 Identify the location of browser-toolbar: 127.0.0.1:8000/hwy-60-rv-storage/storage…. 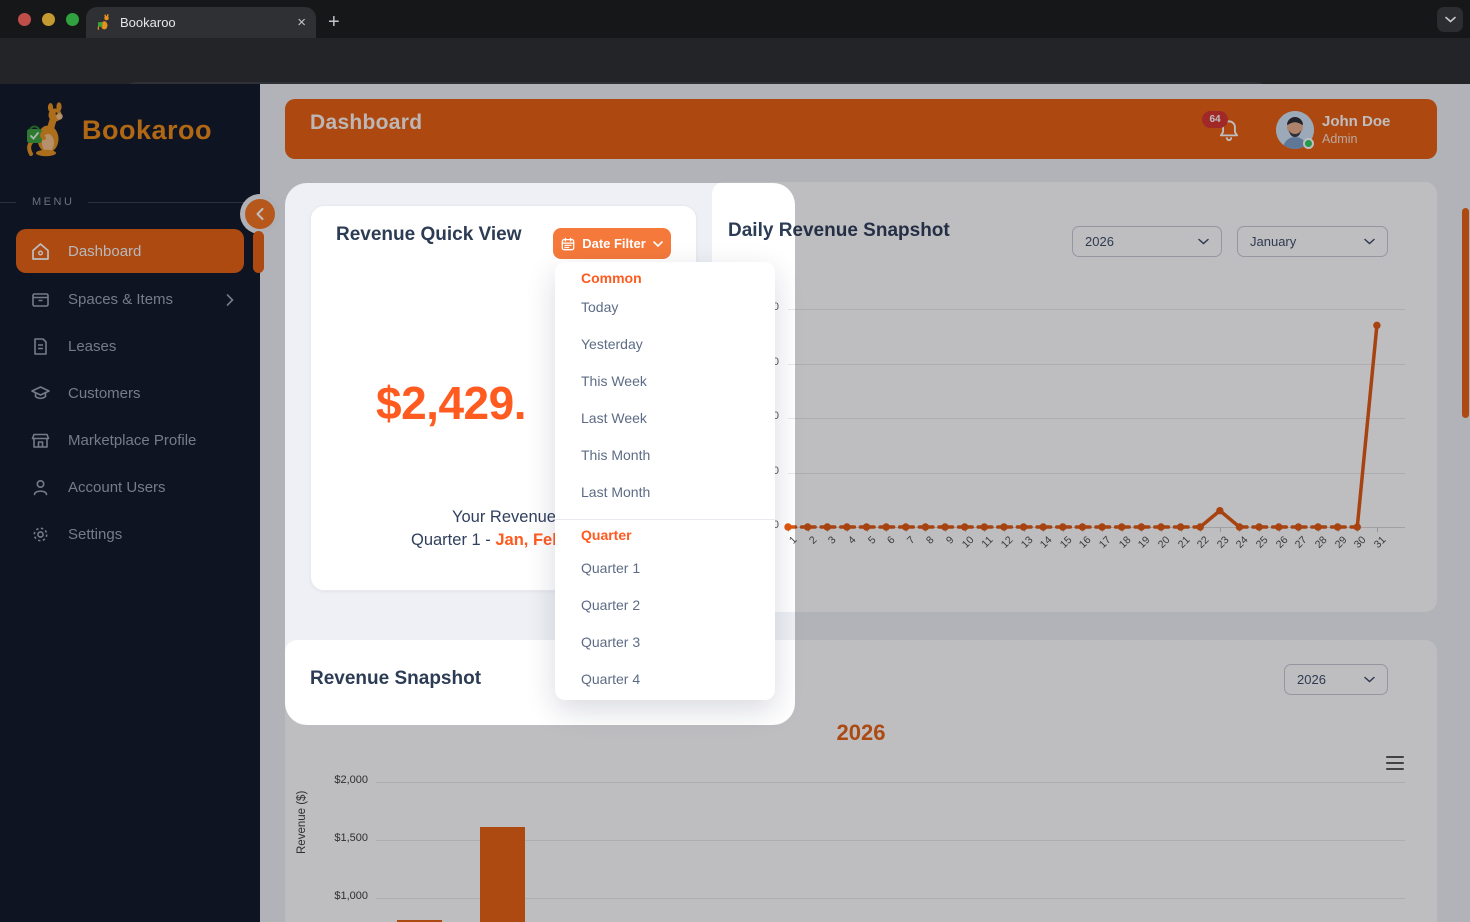
(735, 77).